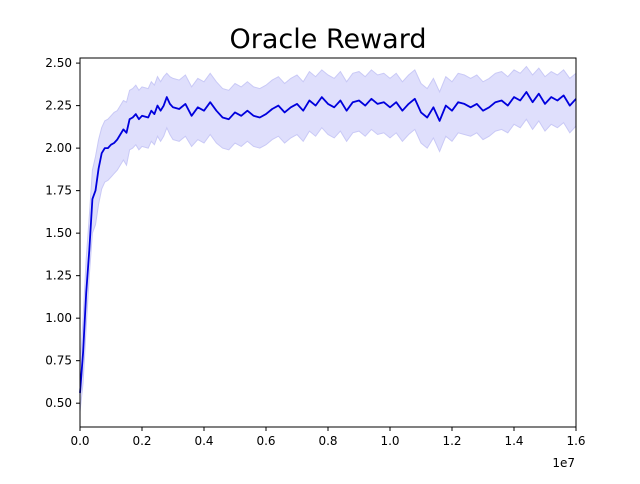 Image resolution: width=640 pixels, height=484 pixels. Describe the element at coordinates (328, 39) in the screenshot. I see `chart-title: Oracle Reward` at that location.